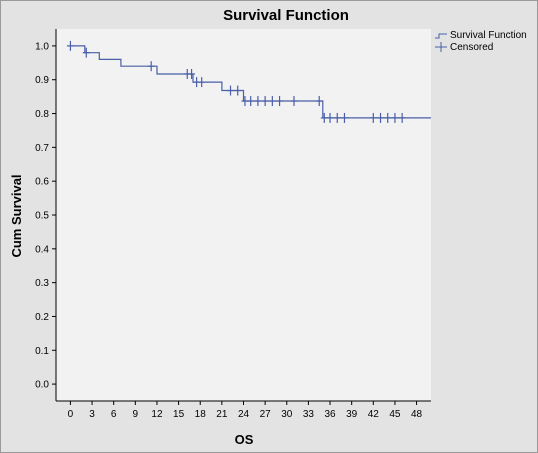  I want to click on x-tick-label: 27, so click(266, 414).